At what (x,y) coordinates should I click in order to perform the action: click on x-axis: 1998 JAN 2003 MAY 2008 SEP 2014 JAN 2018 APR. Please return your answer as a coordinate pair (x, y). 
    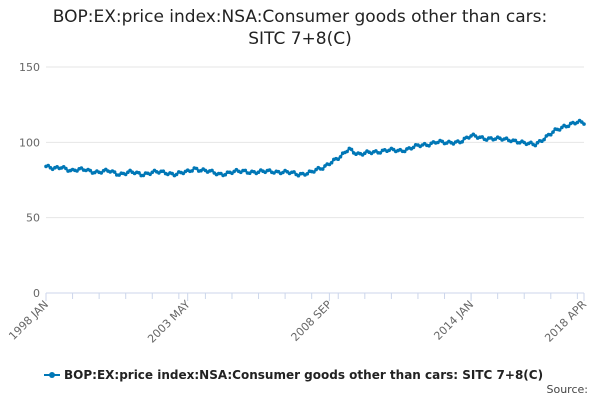
    Looking at the image, I should click on (297, 319).